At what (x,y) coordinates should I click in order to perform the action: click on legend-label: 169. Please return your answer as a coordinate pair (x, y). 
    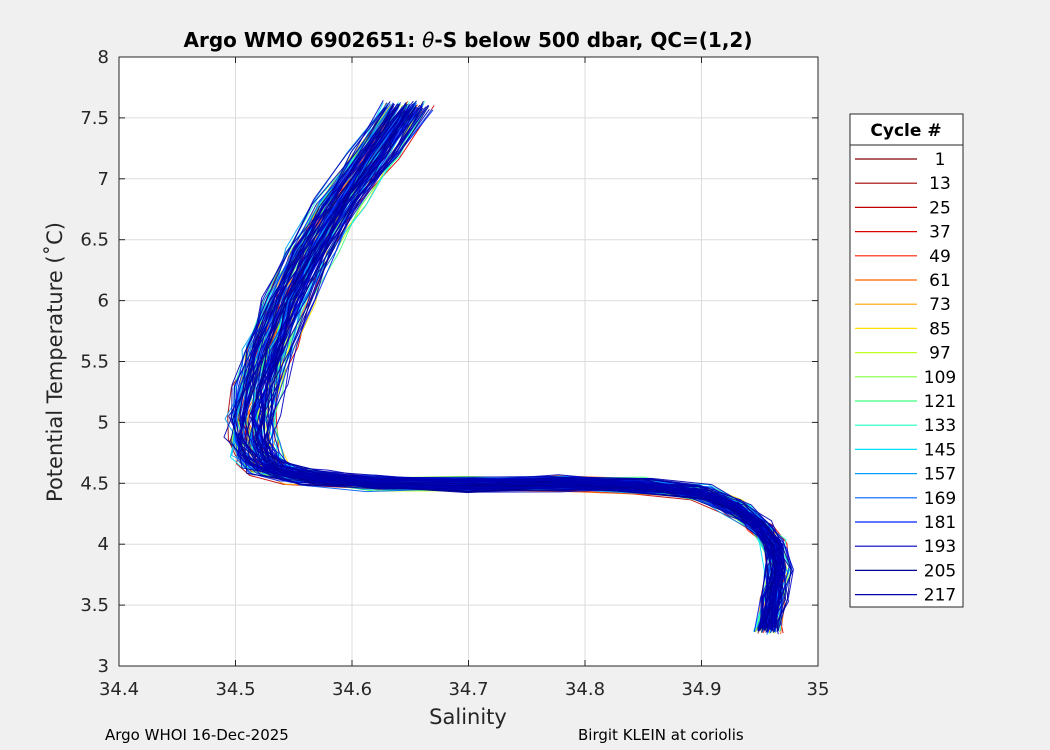
    Looking at the image, I should click on (940, 499).